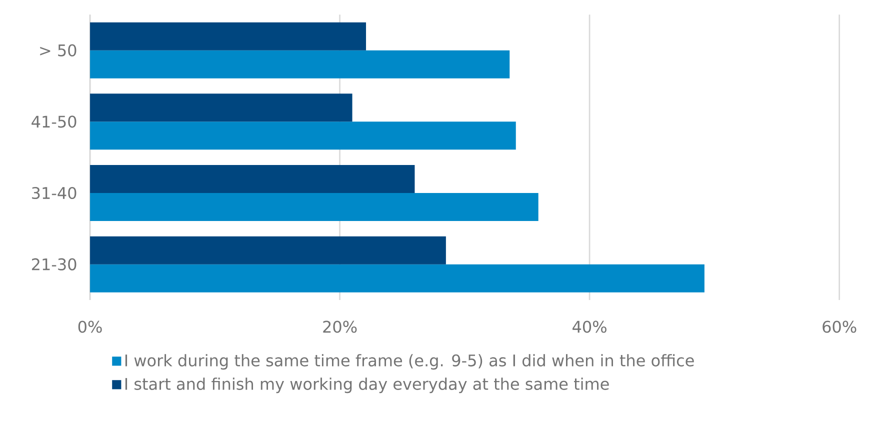  I want to click on x-tick-label: 60%, so click(839, 326).